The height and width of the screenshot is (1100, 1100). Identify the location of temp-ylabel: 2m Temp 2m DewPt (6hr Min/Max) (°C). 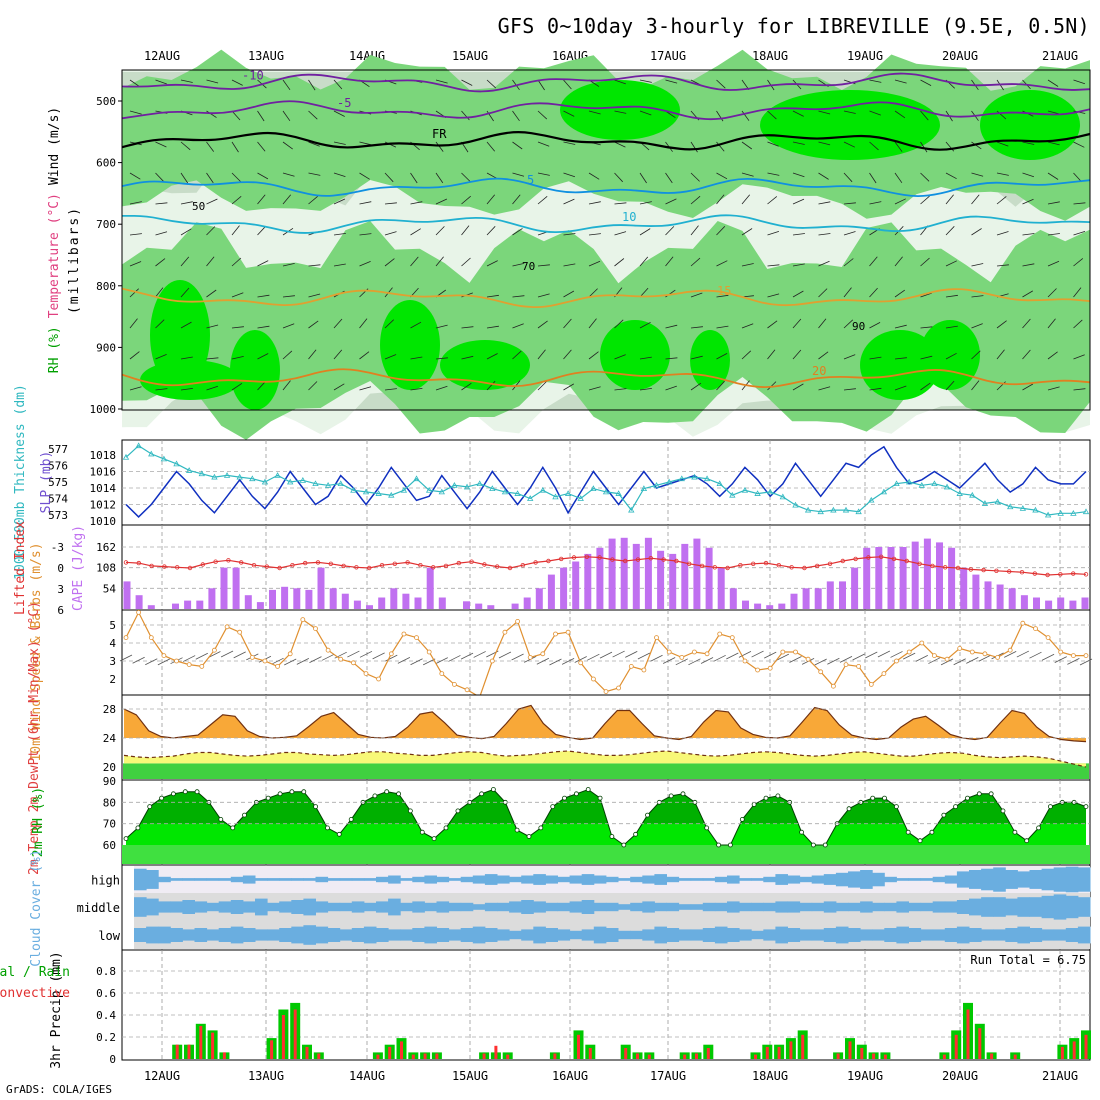
(34, 738).